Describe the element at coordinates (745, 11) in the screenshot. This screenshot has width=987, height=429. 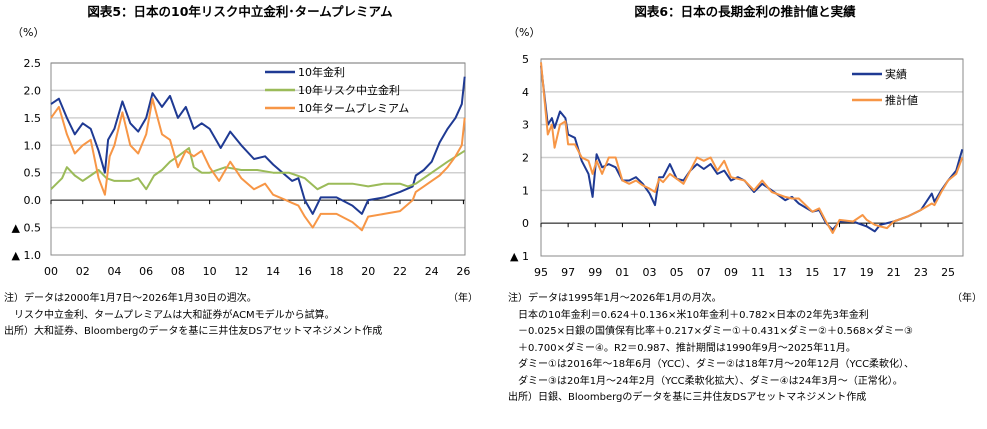
I see `chart-title: 図表6：日本の長期金利の推計値と実績` at that location.